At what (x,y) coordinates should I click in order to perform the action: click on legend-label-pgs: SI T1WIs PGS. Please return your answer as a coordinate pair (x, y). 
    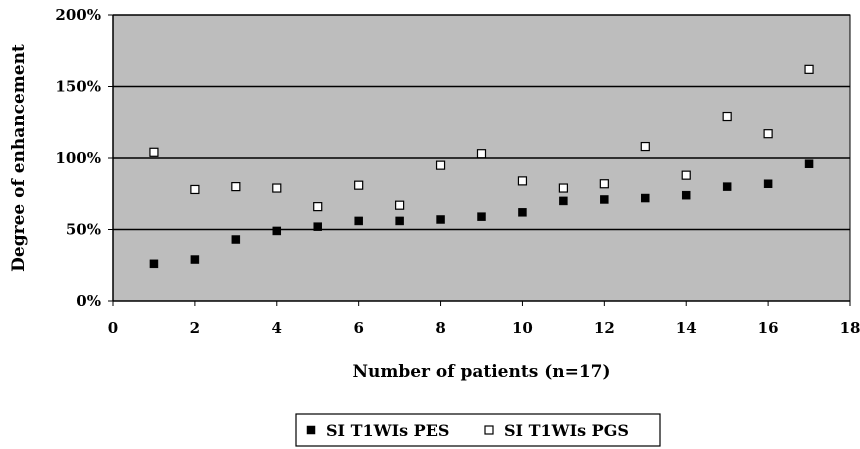
    Looking at the image, I should click on (566, 430).